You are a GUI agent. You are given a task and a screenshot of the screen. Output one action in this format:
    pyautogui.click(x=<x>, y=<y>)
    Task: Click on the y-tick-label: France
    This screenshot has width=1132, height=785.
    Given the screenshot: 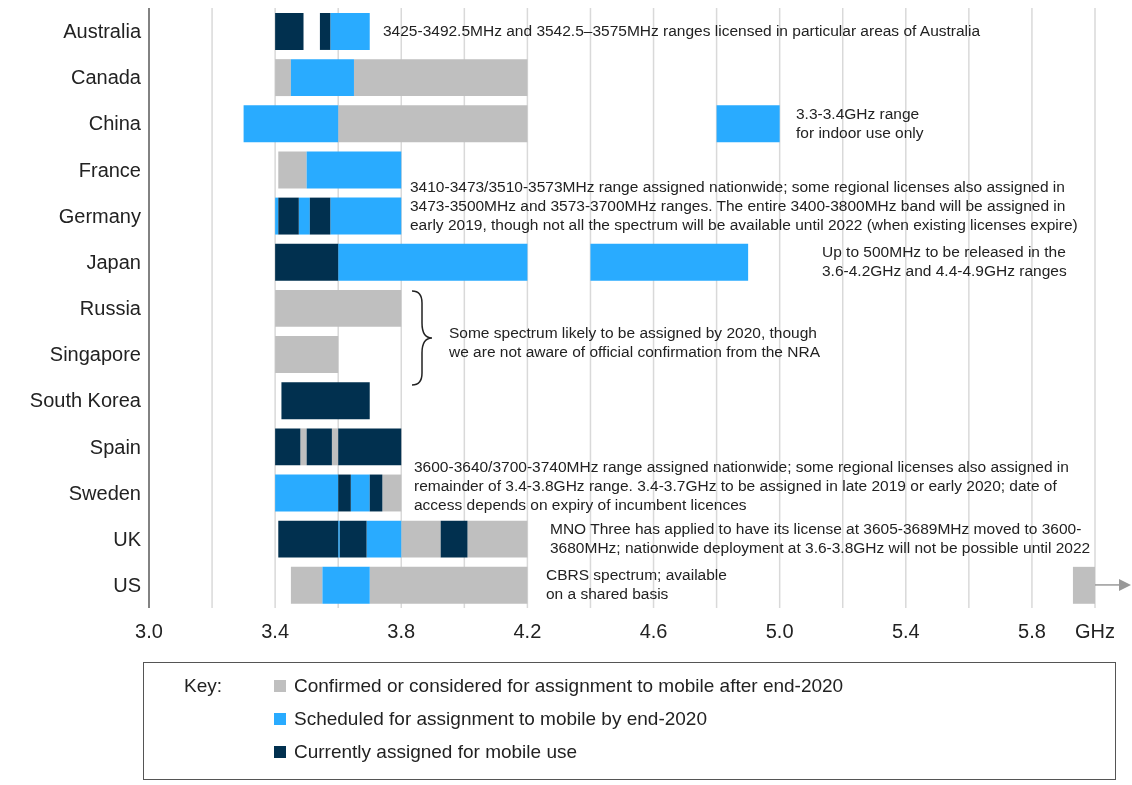 What is the action you would take?
    pyautogui.click(x=109, y=169)
    